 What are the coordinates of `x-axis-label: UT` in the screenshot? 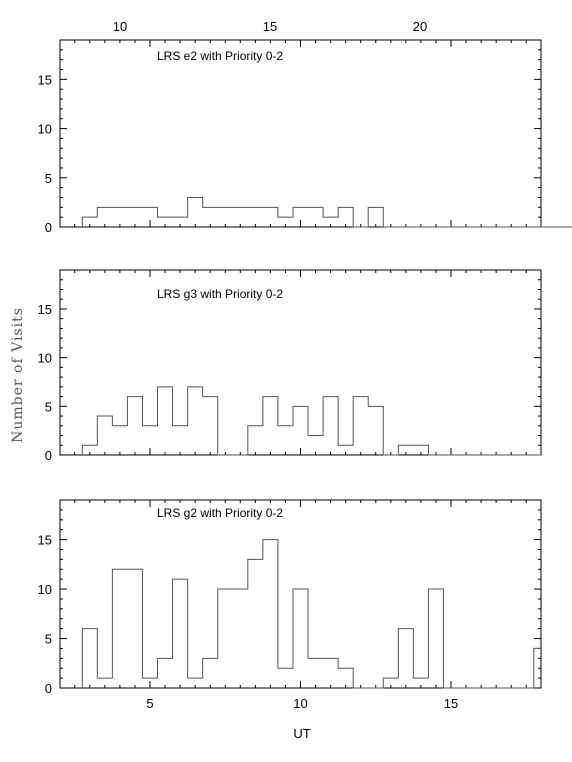 It's located at (301, 733).